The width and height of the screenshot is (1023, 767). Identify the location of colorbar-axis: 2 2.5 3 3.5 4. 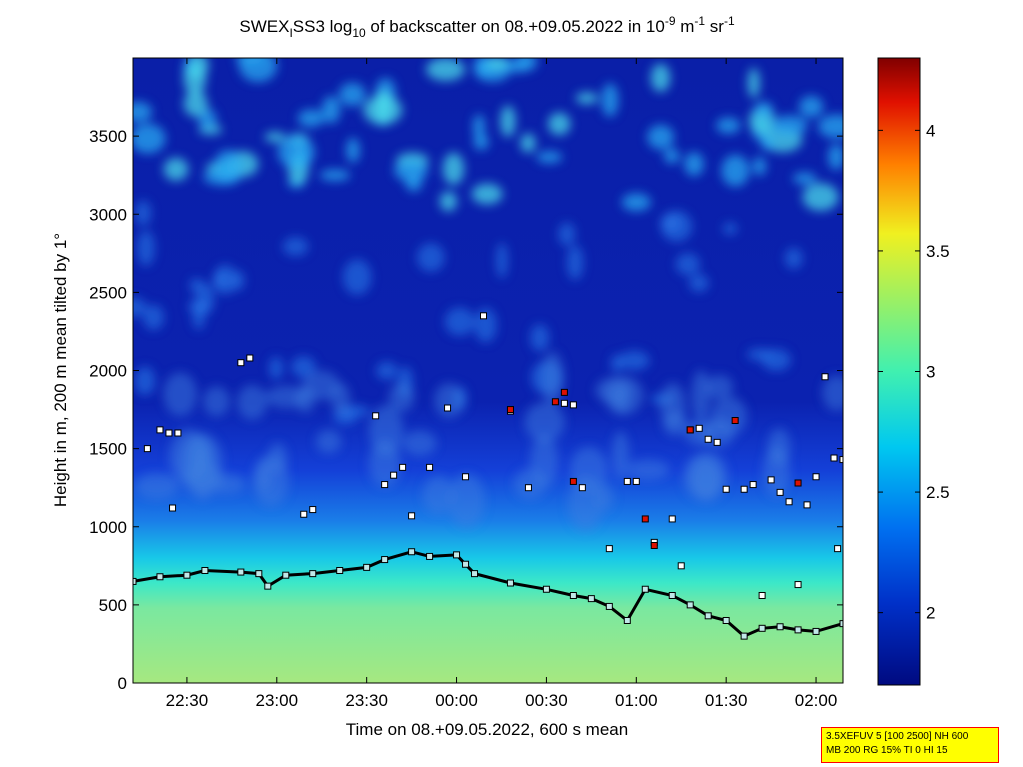
(914, 372).